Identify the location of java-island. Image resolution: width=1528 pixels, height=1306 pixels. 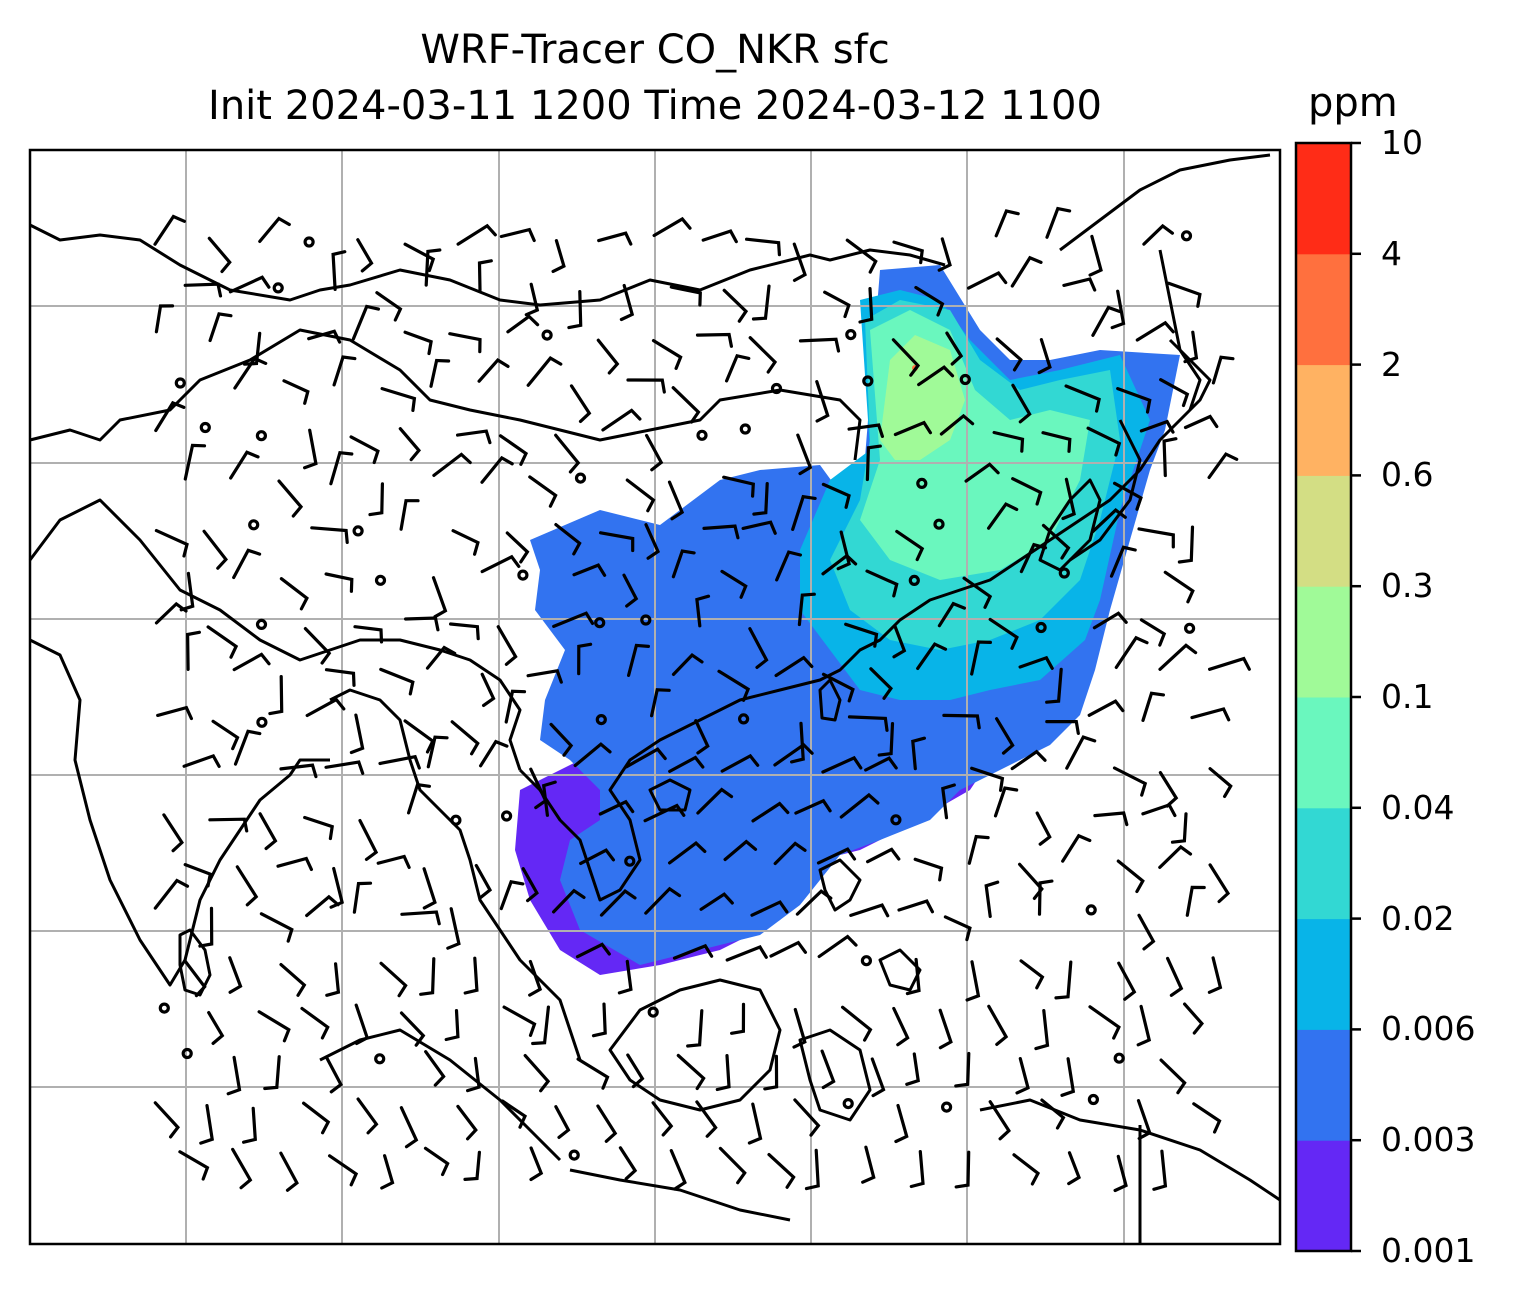
(680, 1195).